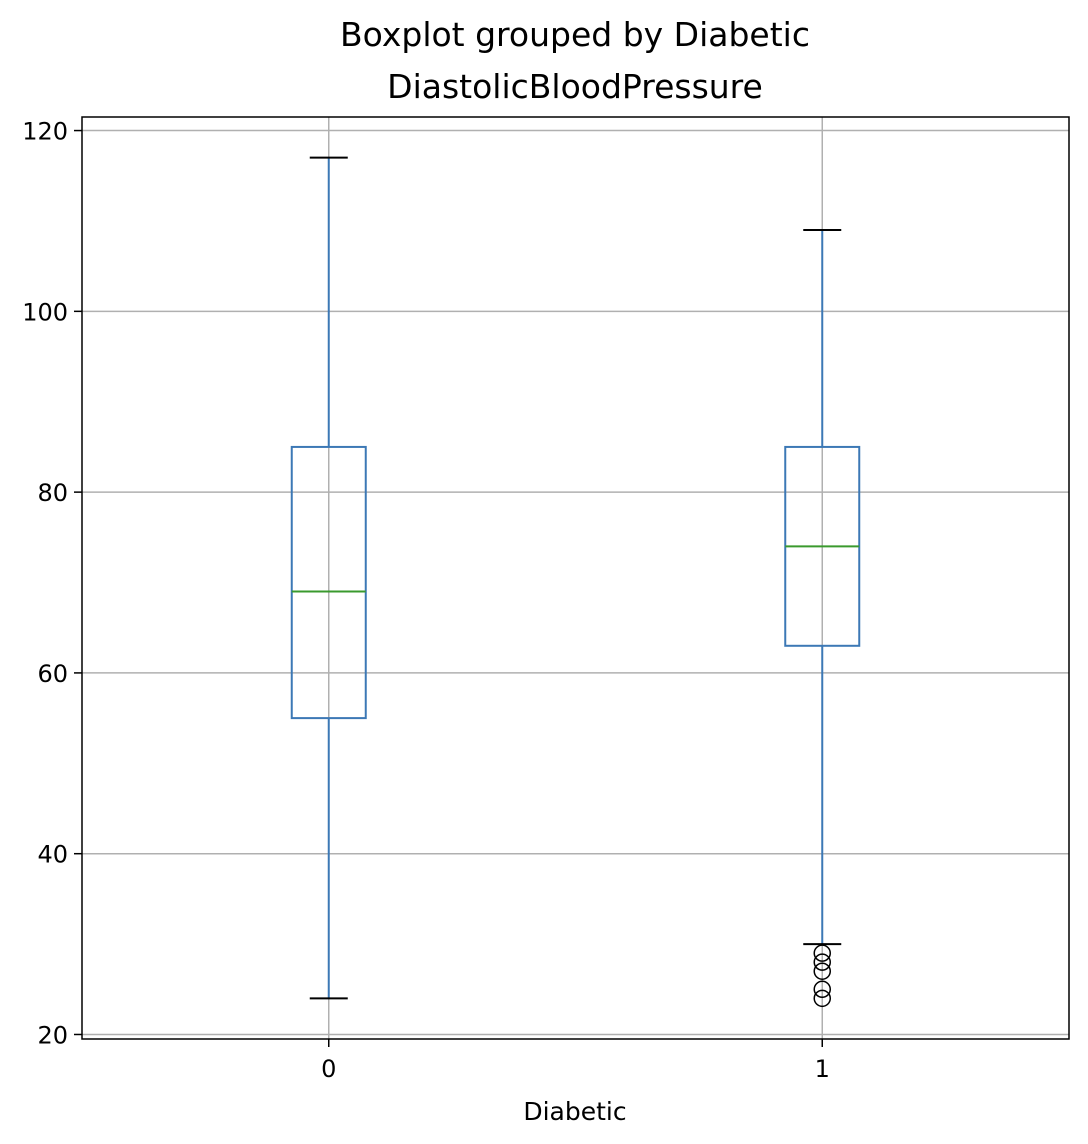  I want to click on x-axis-label: Diabetic, so click(574, 1111).